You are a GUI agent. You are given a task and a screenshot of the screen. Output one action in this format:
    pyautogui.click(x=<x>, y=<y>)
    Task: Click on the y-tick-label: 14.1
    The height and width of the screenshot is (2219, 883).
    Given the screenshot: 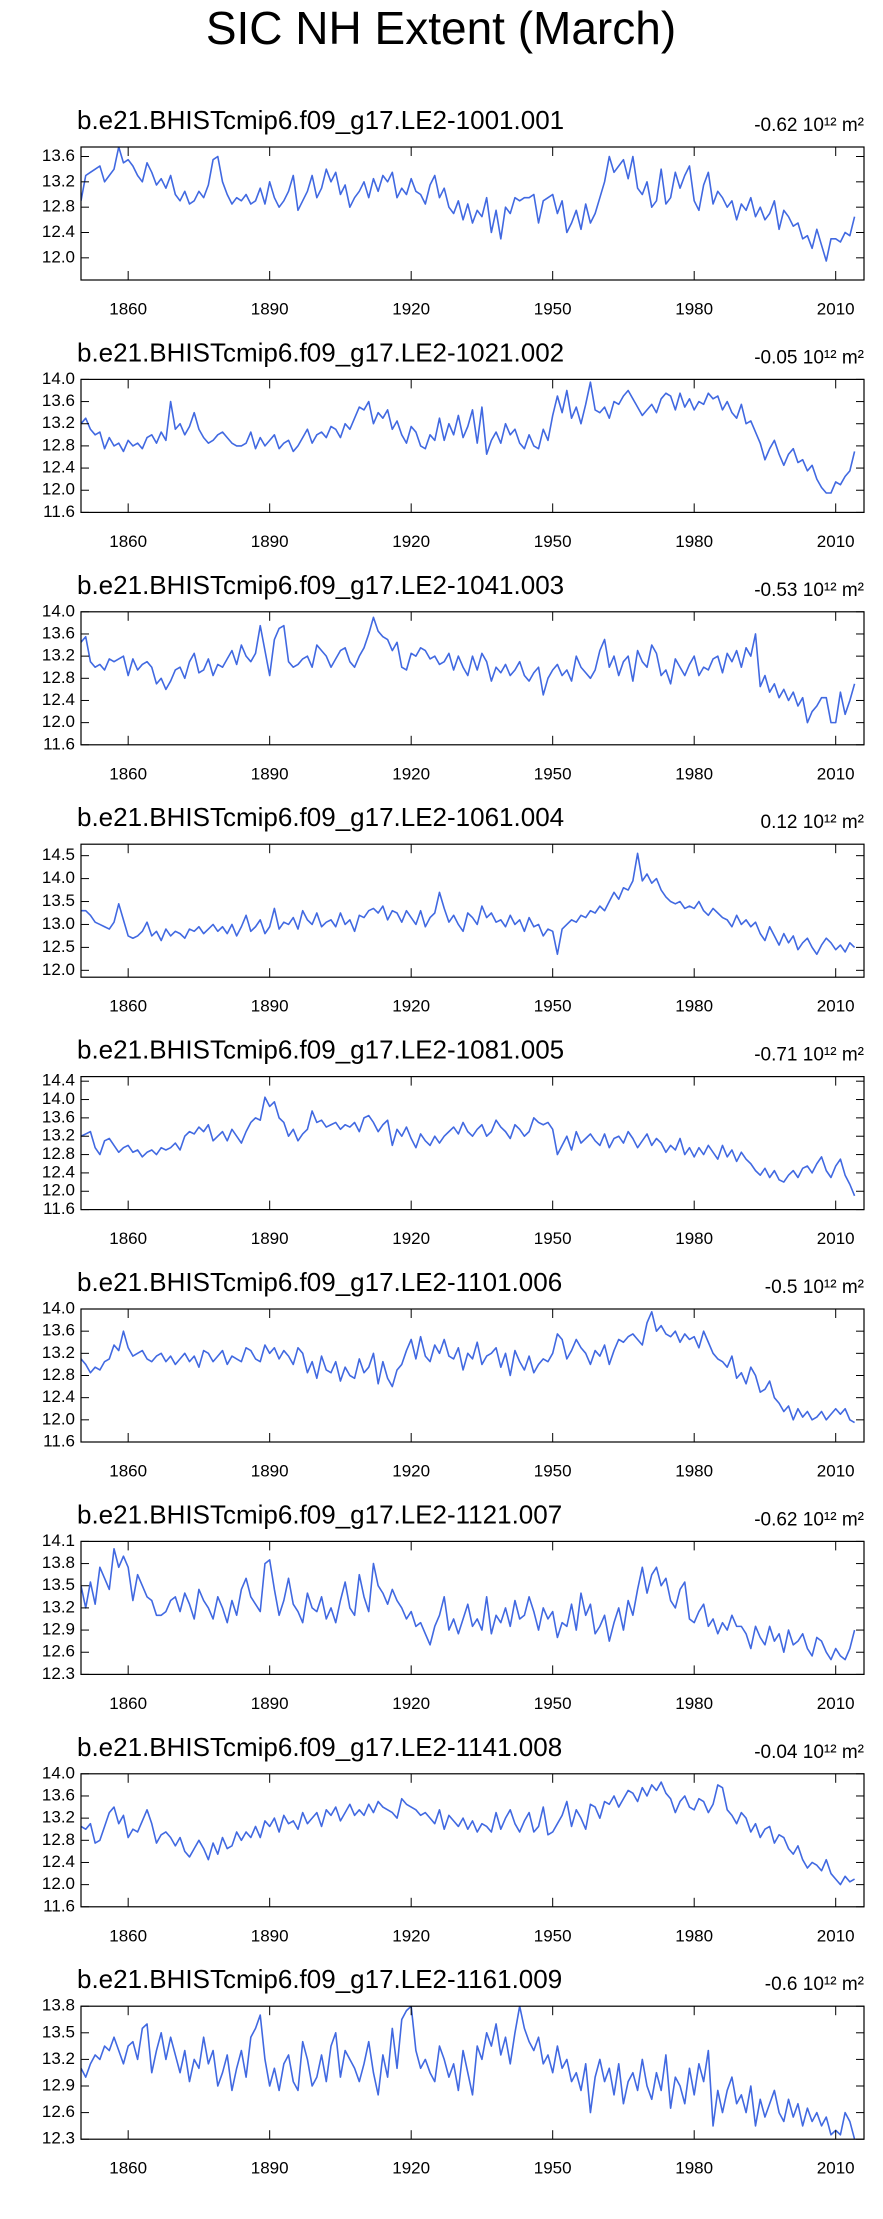 What is the action you would take?
    pyautogui.click(x=58, y=1540)
    